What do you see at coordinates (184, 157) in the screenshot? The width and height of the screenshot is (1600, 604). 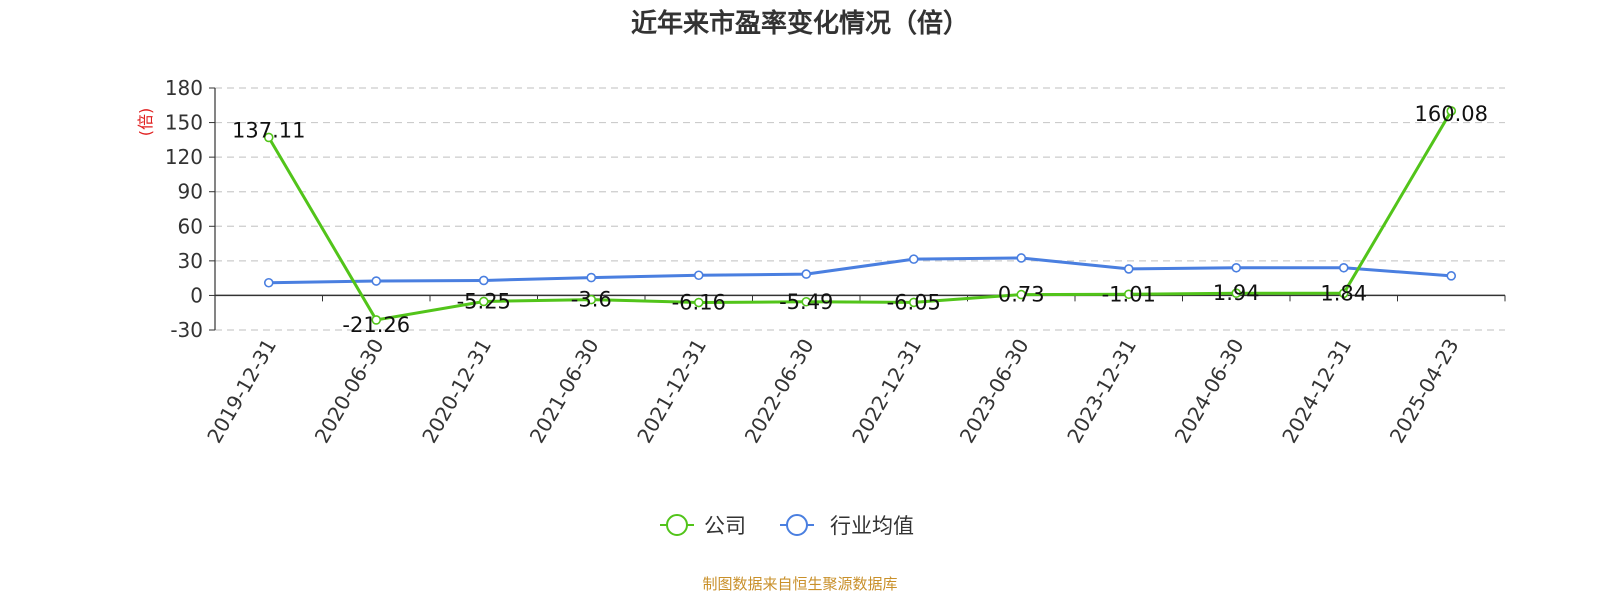 I see `y-tick-label: 120` at bounding box center [184, 157].